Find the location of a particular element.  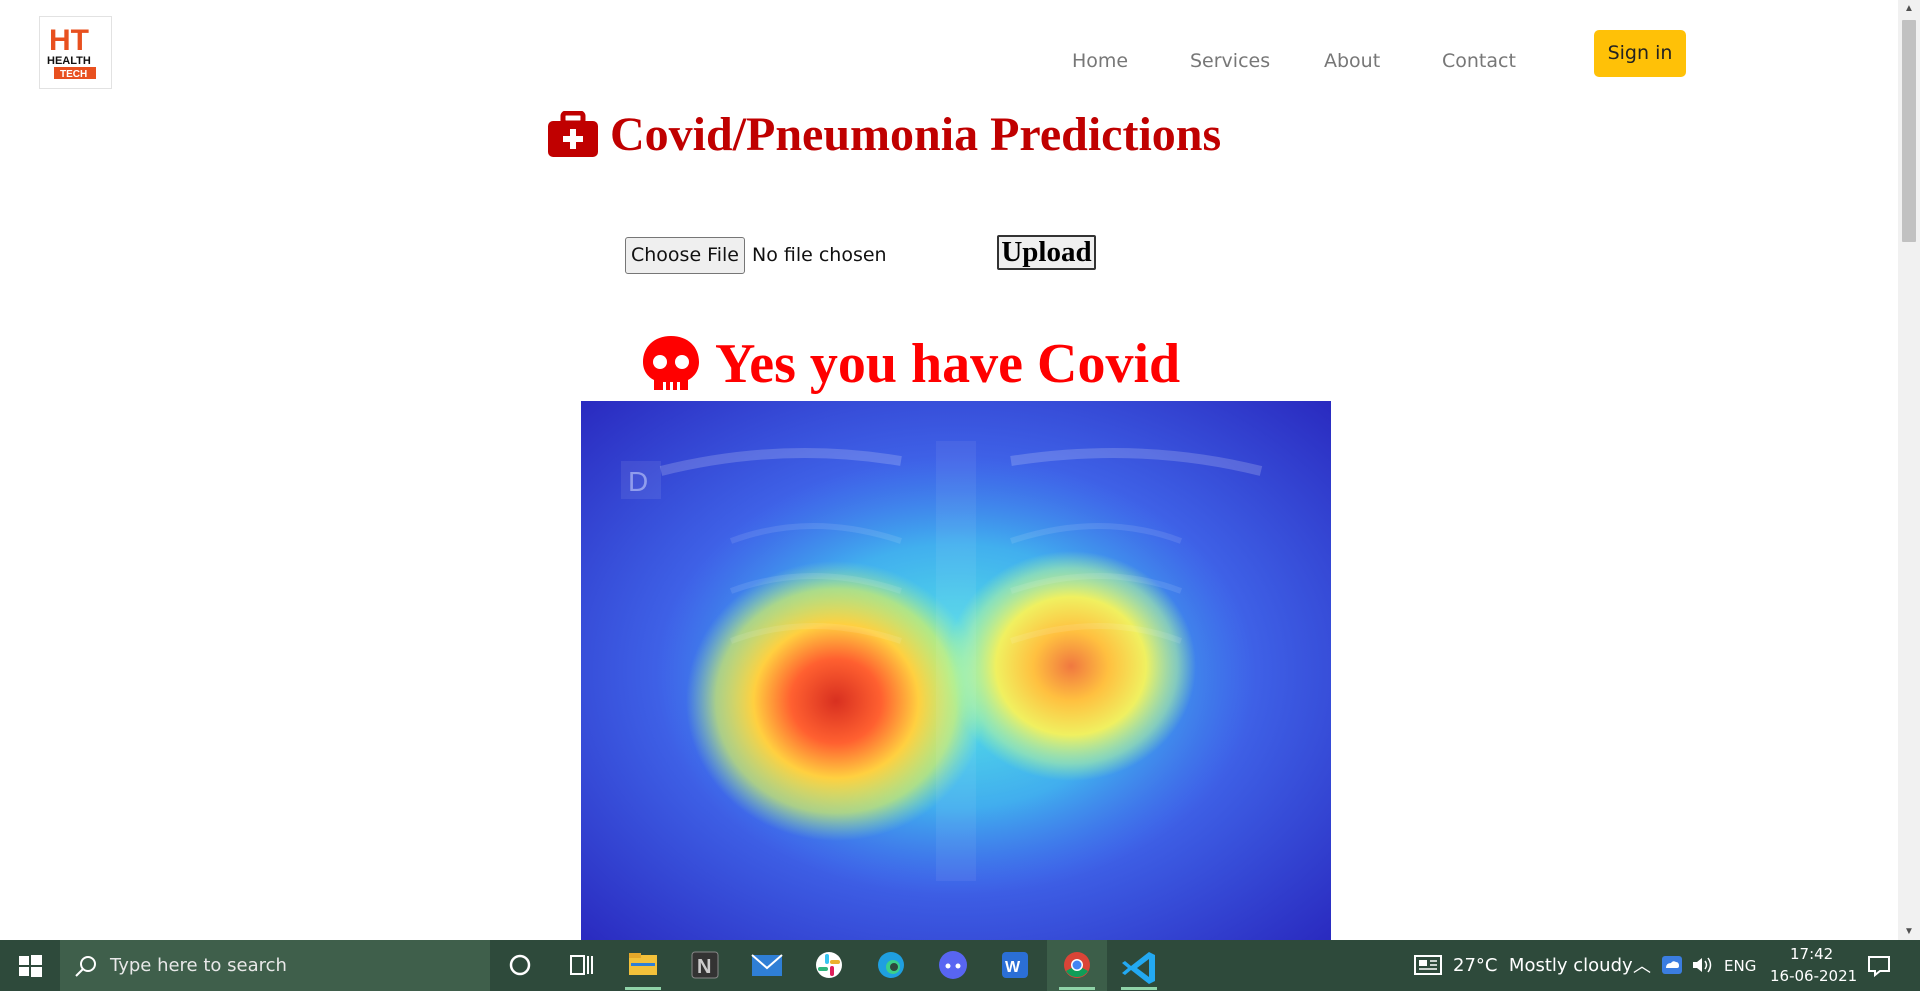

nav-contact: Contact is located at coordinates (1479, 61).